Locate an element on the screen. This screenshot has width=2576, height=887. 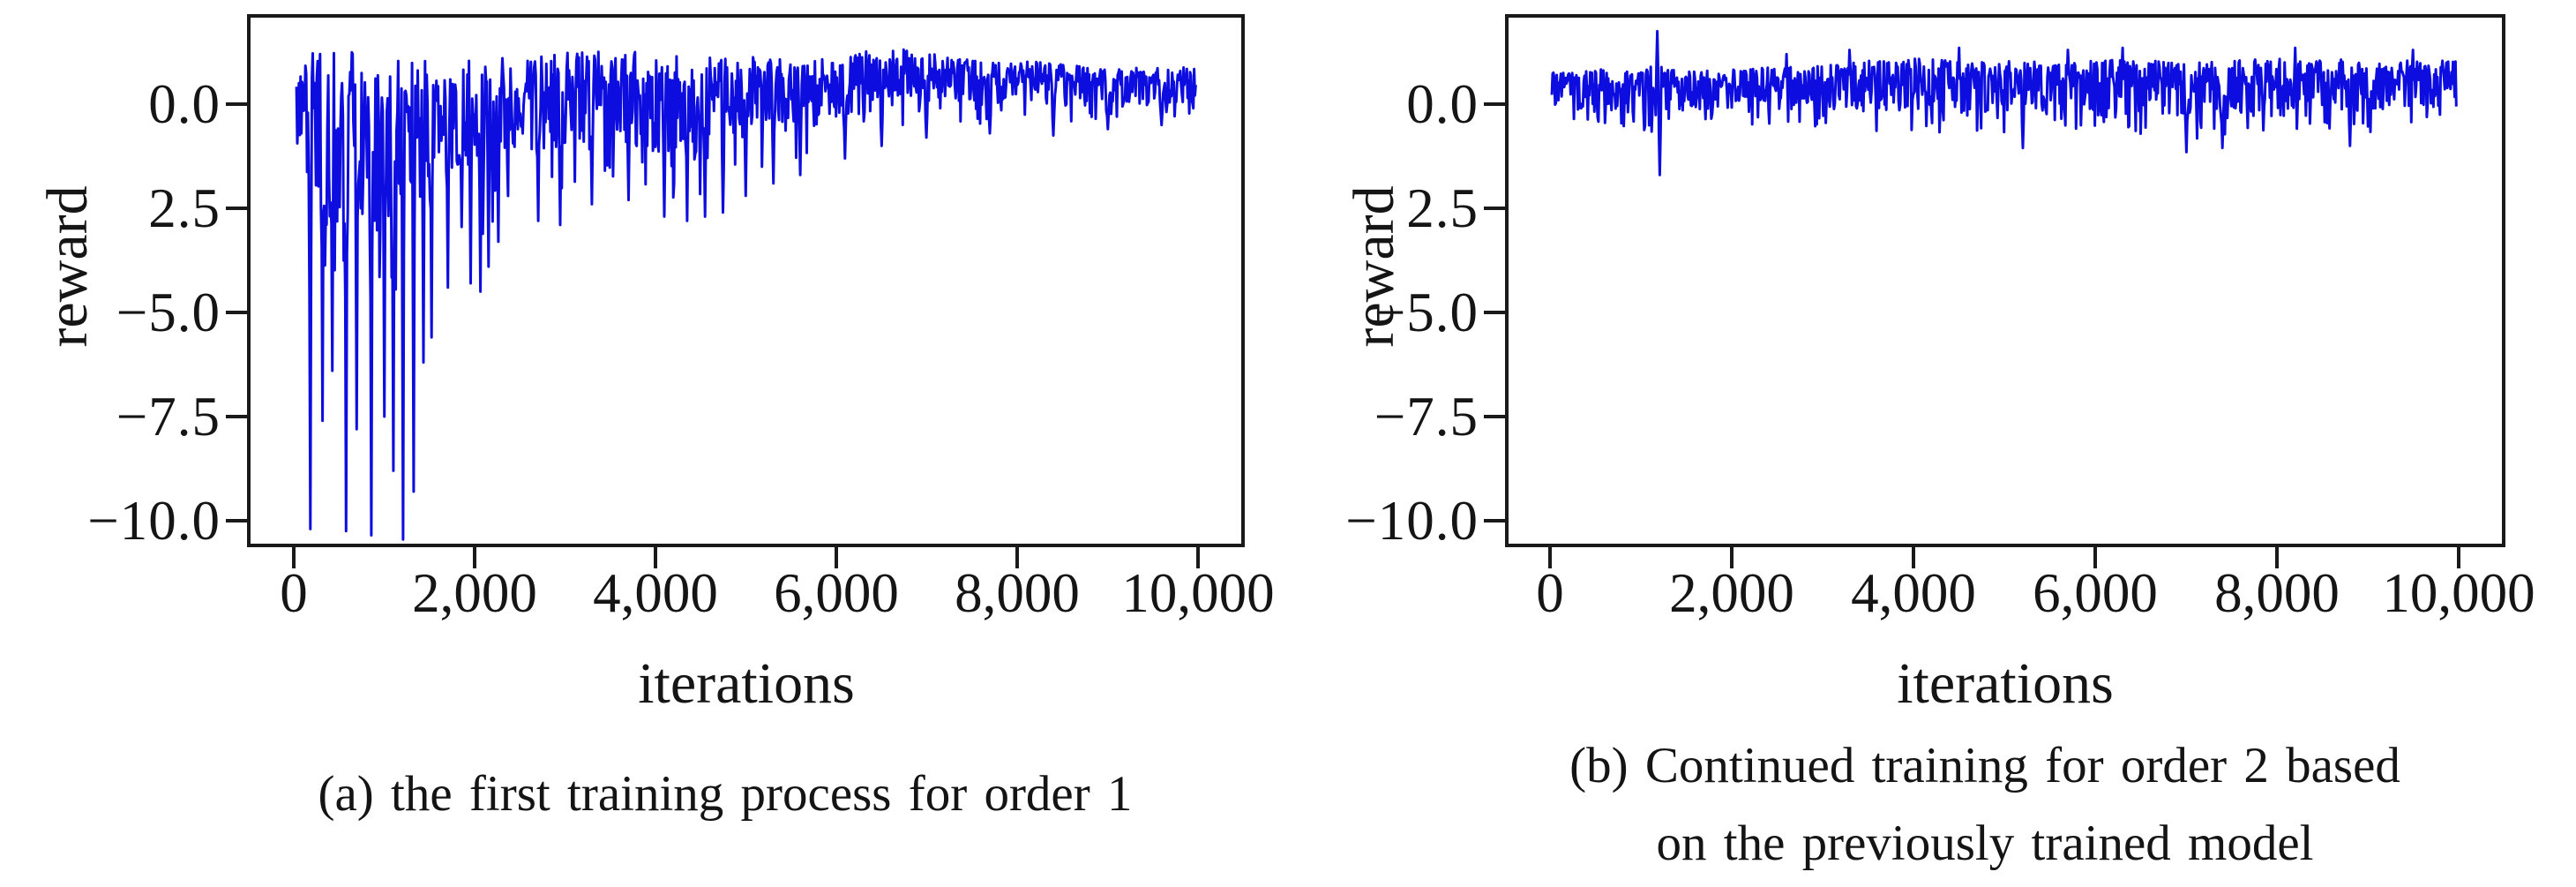
y-tick-label-a-2: −5.0 is located at coordinates (169, 312).